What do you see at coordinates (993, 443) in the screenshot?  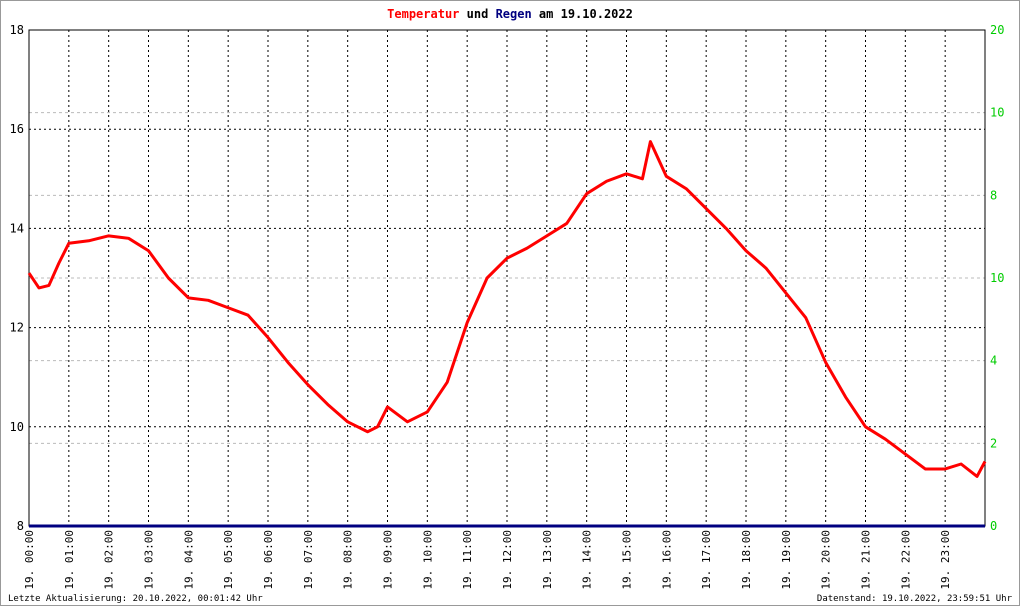 I see `y2-tick-label: 2` at bounding box center [993, 443].